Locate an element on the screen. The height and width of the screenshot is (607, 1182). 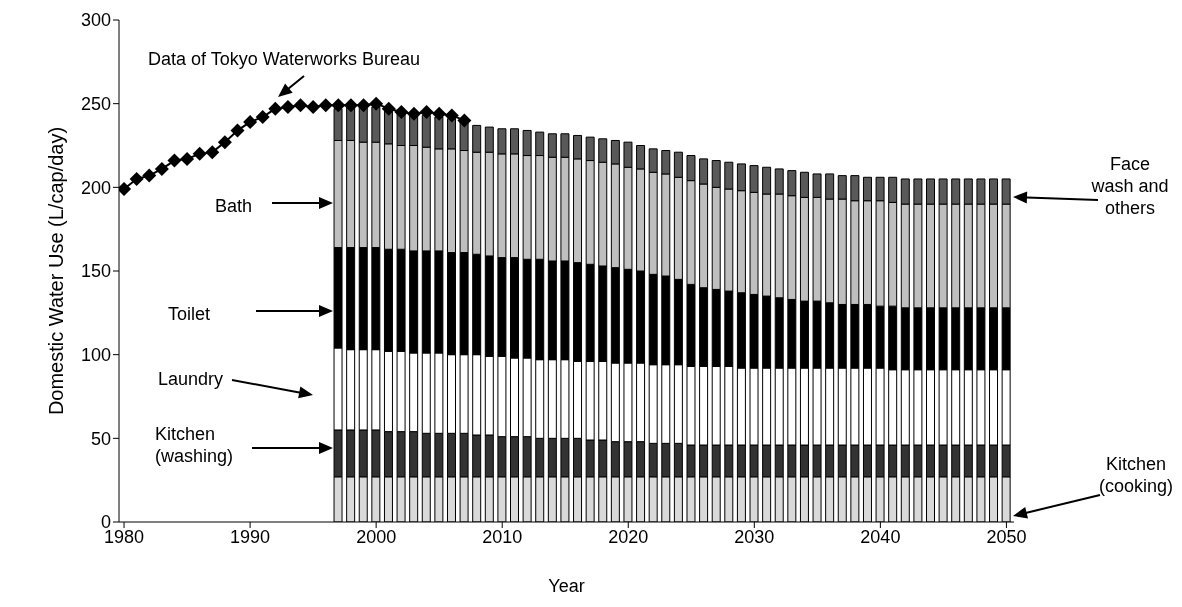
y-tick-label: 100 is located at coordinates (95, 355).